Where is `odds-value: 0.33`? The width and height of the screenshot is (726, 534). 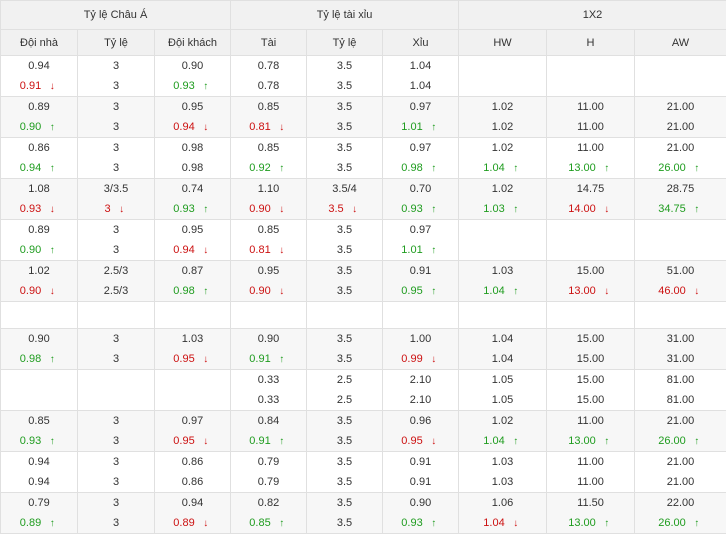
odds-value: 0.33 is located at coordinates (268, 380).